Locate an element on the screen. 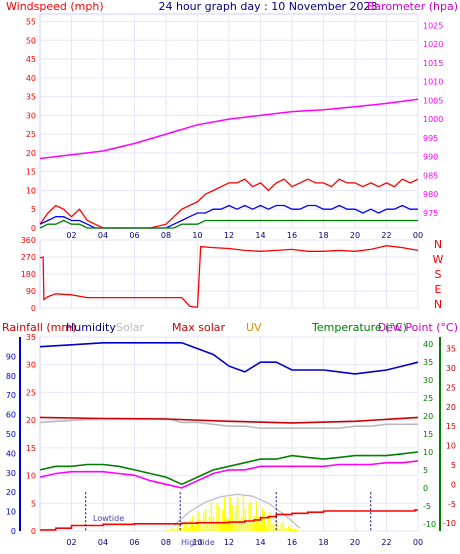 Image resolution: width=460 pixels, height=554 pixels. tick-label-humidity: 0 is located at coordinates (13, 531).